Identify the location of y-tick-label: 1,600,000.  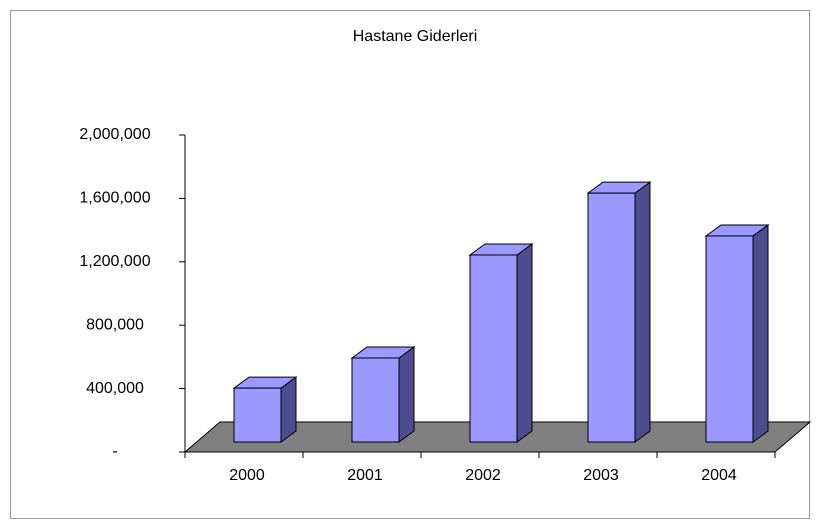
(114, 198).